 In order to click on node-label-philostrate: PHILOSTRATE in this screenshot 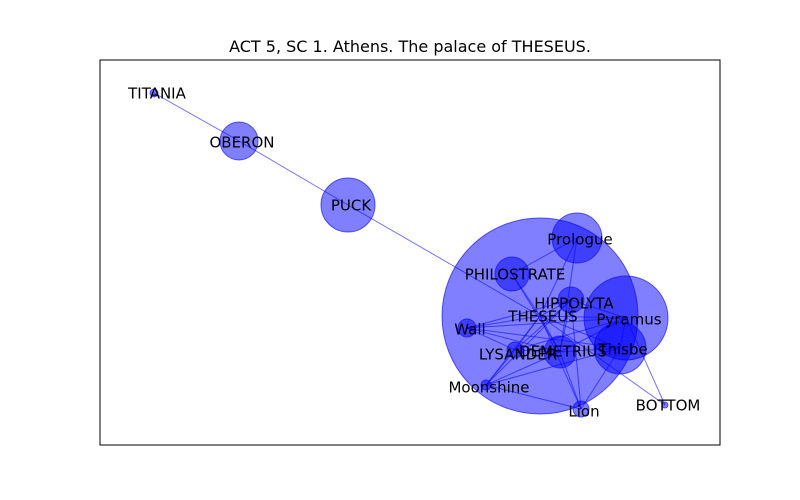, I will do `click(515, 275)`.